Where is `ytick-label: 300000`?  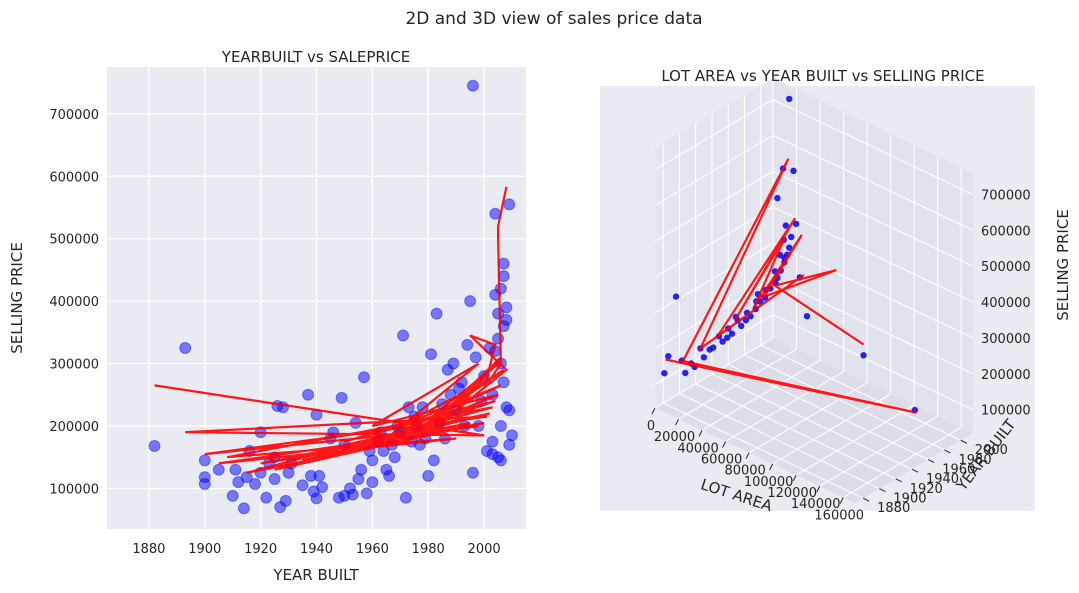 ytick-label: 300000 is located at coordinates (74, 365).